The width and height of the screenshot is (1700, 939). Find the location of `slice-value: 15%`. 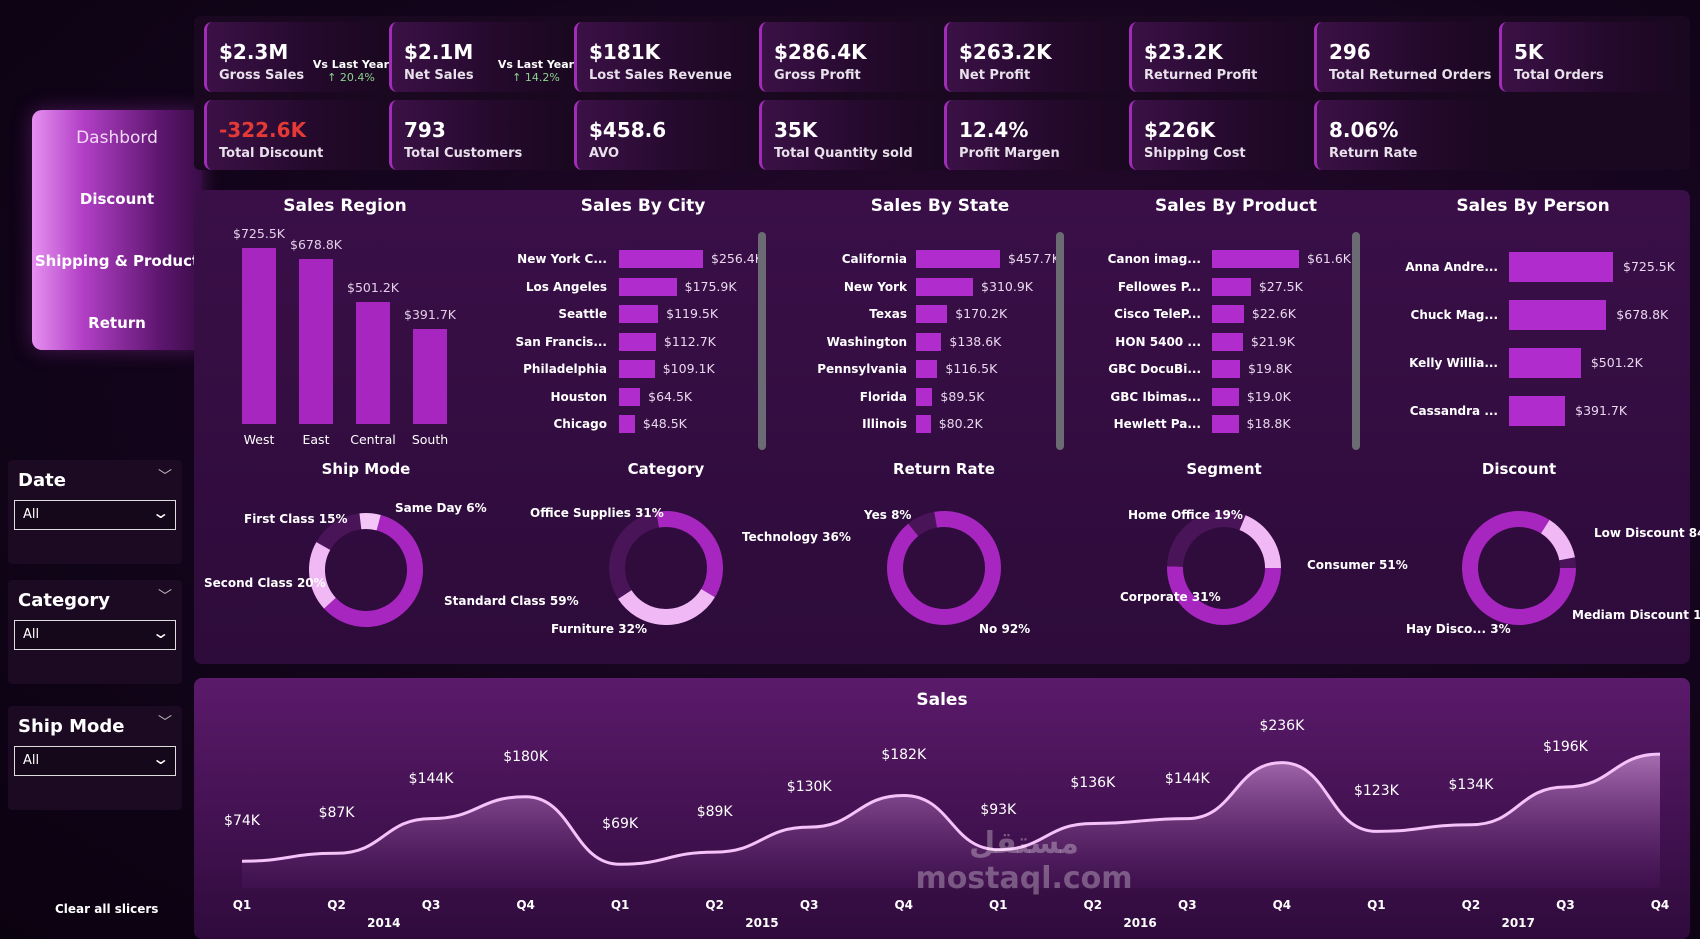

slice-value: 15% is located at coordinates (333, 519).